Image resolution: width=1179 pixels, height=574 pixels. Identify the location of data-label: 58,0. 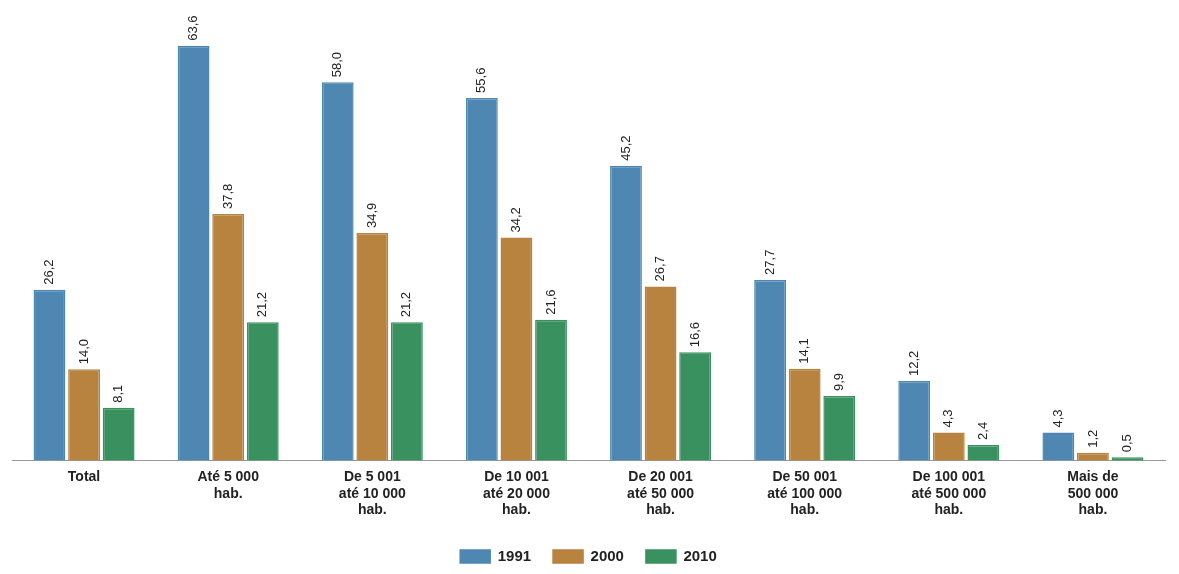
(337, 64).